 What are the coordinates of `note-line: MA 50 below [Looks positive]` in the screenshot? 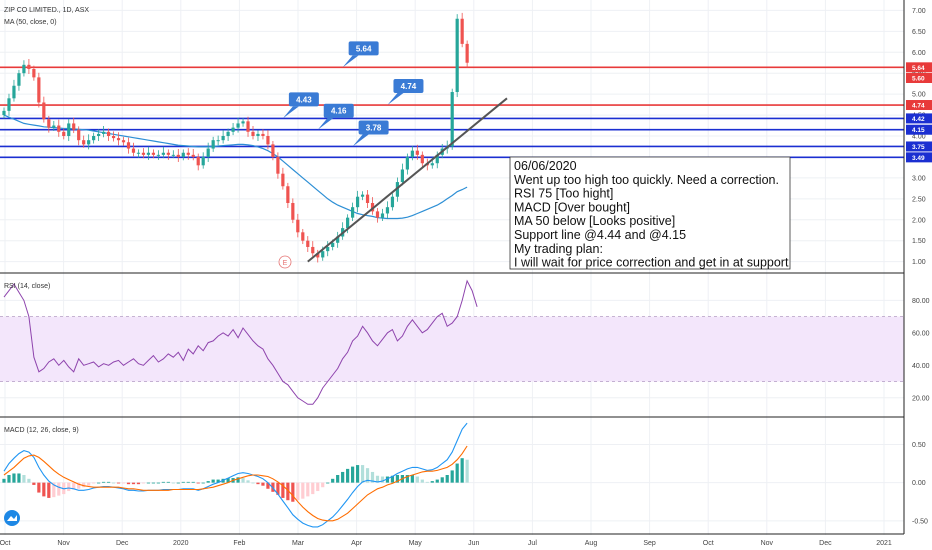 It's located at (594, 221).